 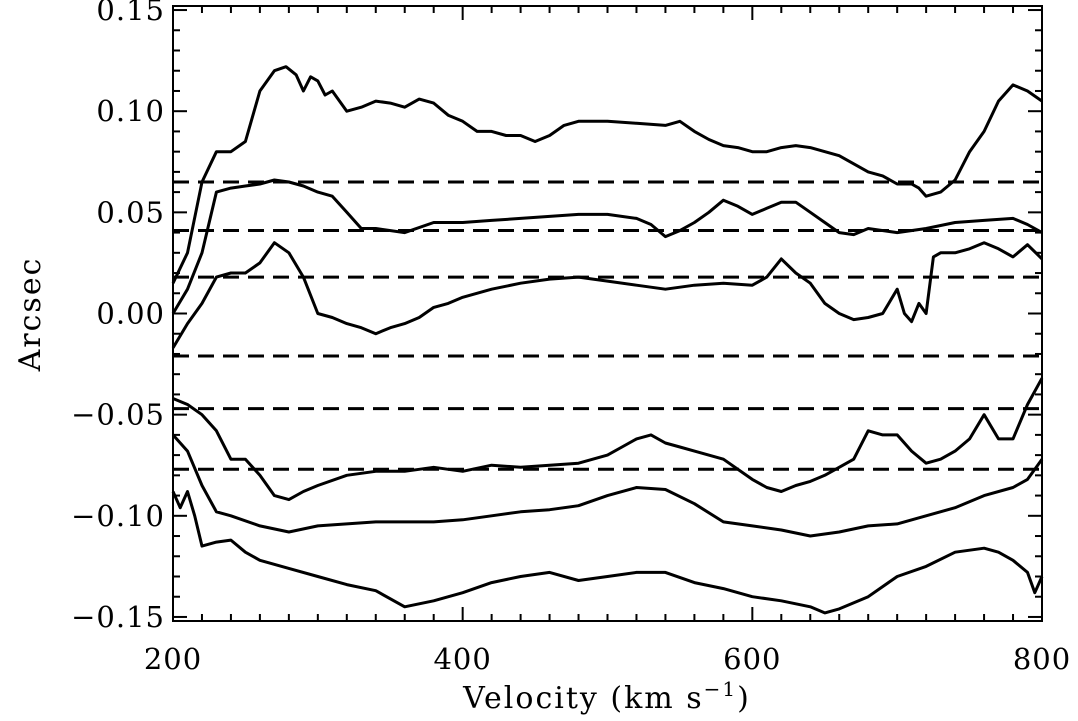 I want to click on y-tick-label: −0.15, so click(x=118, y=617).